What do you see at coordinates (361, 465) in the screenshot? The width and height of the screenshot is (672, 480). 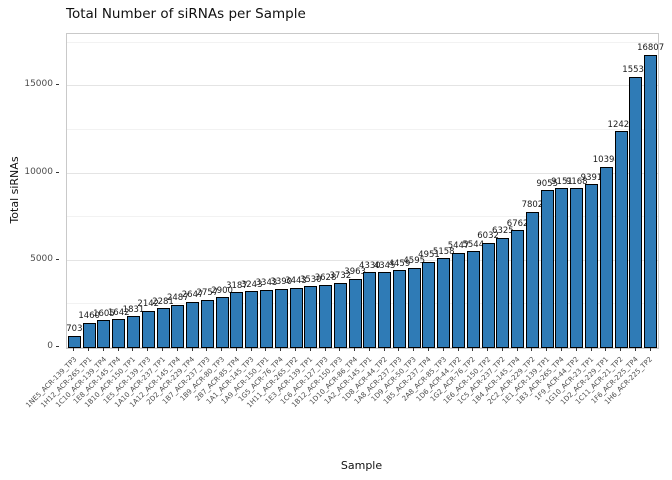 I see `x-axis-title: Sample` at bounding box center [361, 465].